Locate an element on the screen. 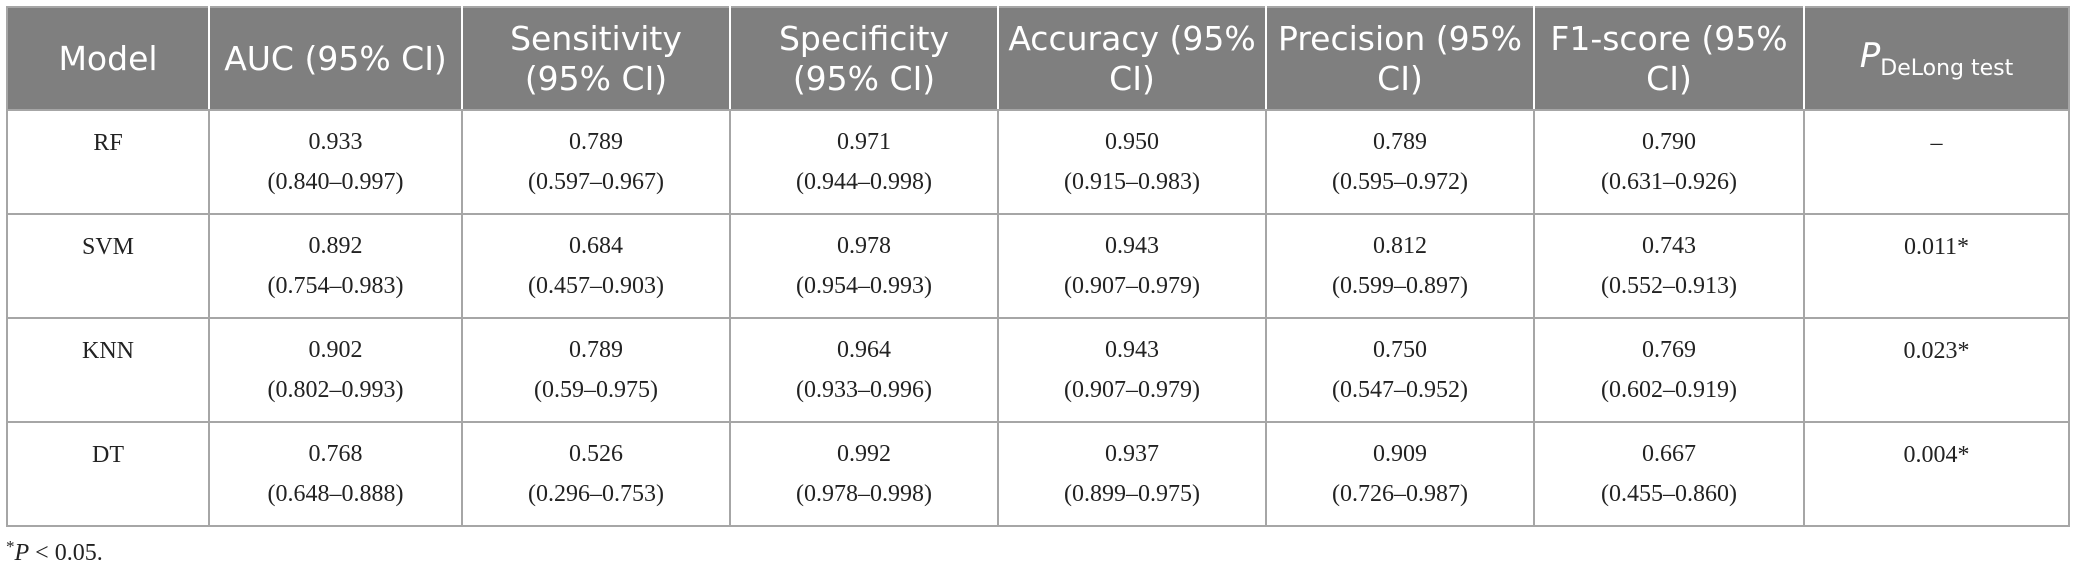  auc-ci: (0.754–0.983) is located at coordinates (335, 286).